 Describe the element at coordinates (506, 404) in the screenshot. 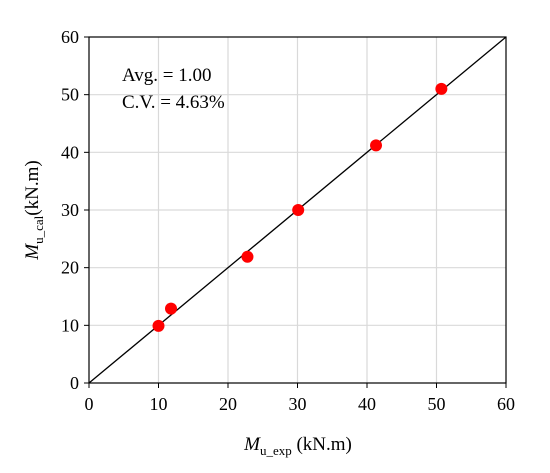

I see `x-tick-label: 60` at that location.